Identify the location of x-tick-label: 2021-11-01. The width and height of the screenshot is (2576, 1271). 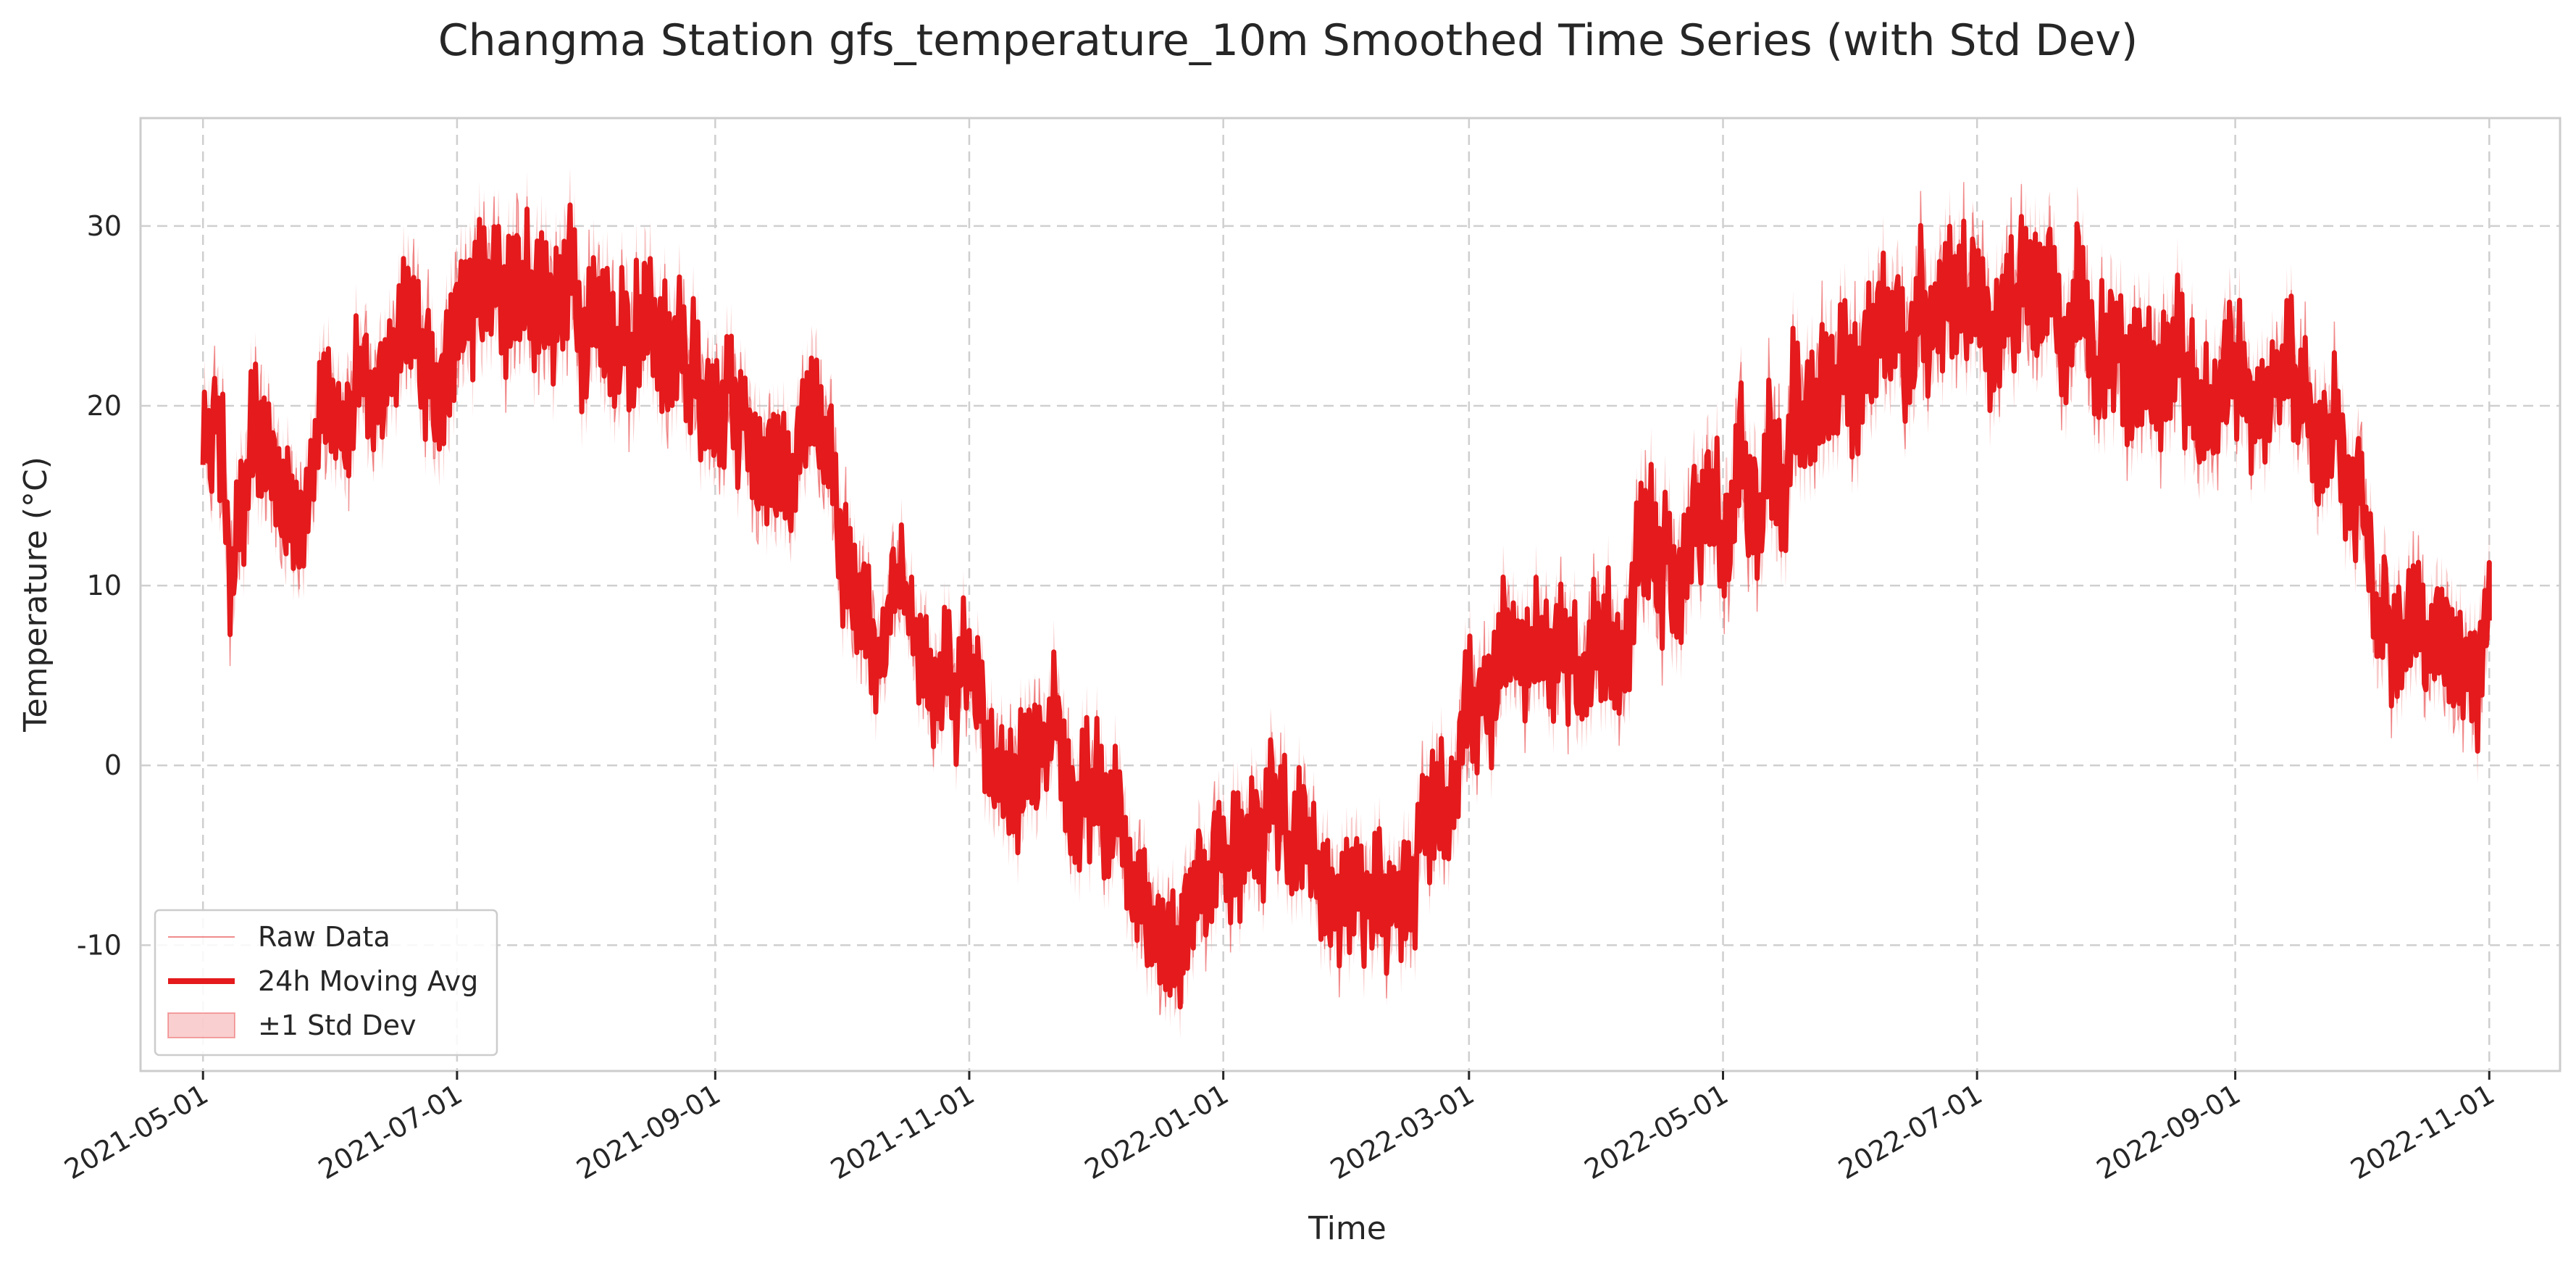
(902, 1132).